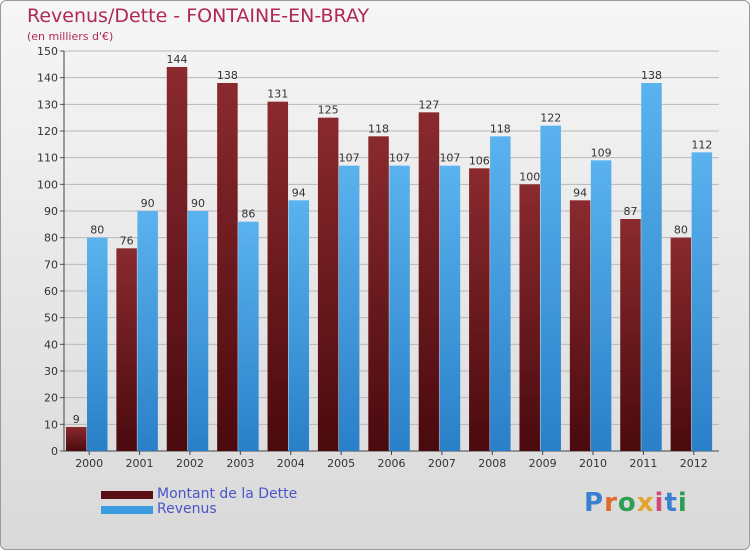 The height and width of the screenshot is (550, 750). What do you see at coordinates (630, 211) in the screenshot?
I see `data-label-dette: 87` at bounding box center [630, 211].